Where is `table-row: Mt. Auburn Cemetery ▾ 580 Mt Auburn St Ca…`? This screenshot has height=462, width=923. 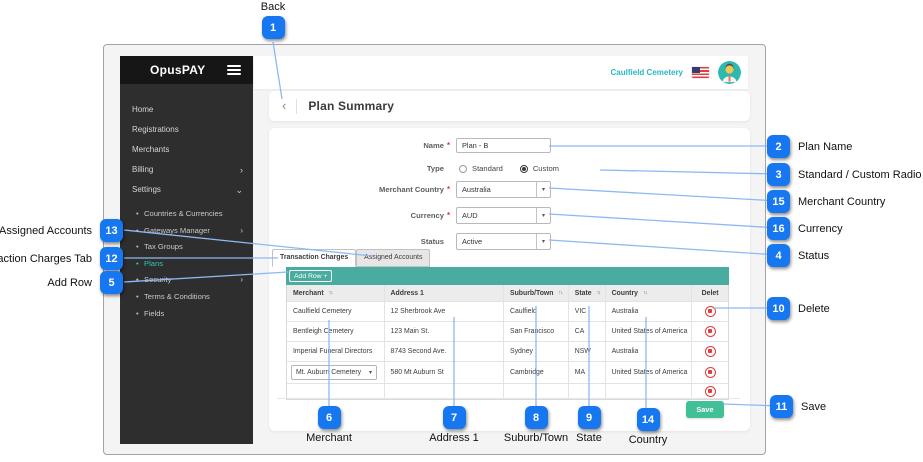 table-row: Mt. Auburn Cemetery ▾ 580 Mt Auburn St Ca… is located at coordinates (507, 373).